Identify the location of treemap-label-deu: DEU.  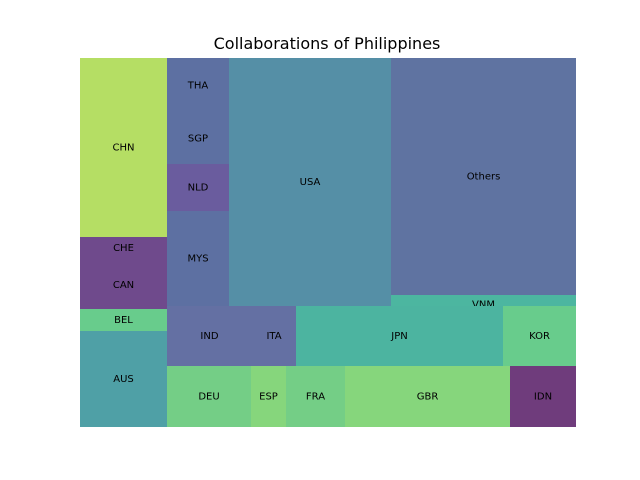
(208, 397).